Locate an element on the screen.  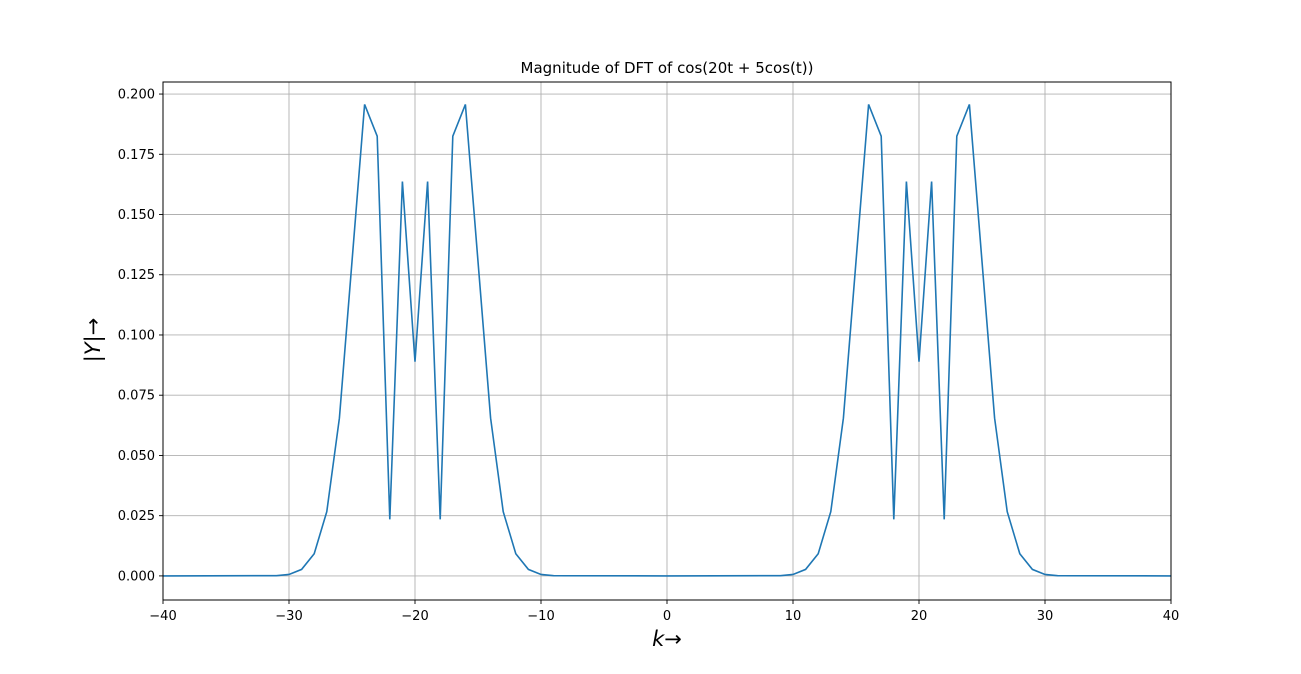
x-tick-label: −40 is located at coordinates (162, 616).